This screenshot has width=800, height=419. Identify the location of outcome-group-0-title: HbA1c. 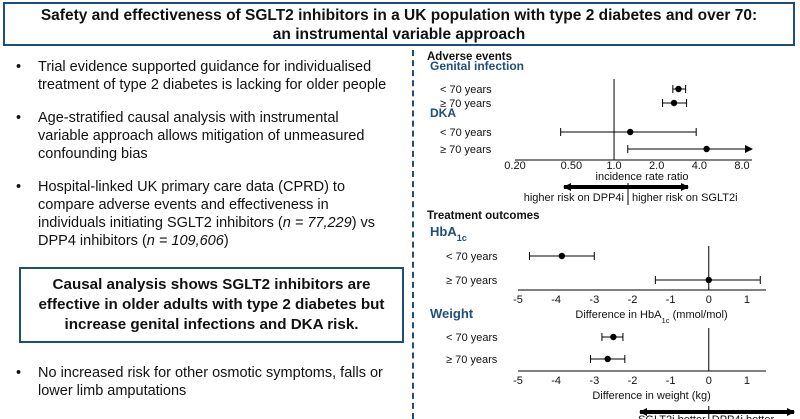
(448, 233).